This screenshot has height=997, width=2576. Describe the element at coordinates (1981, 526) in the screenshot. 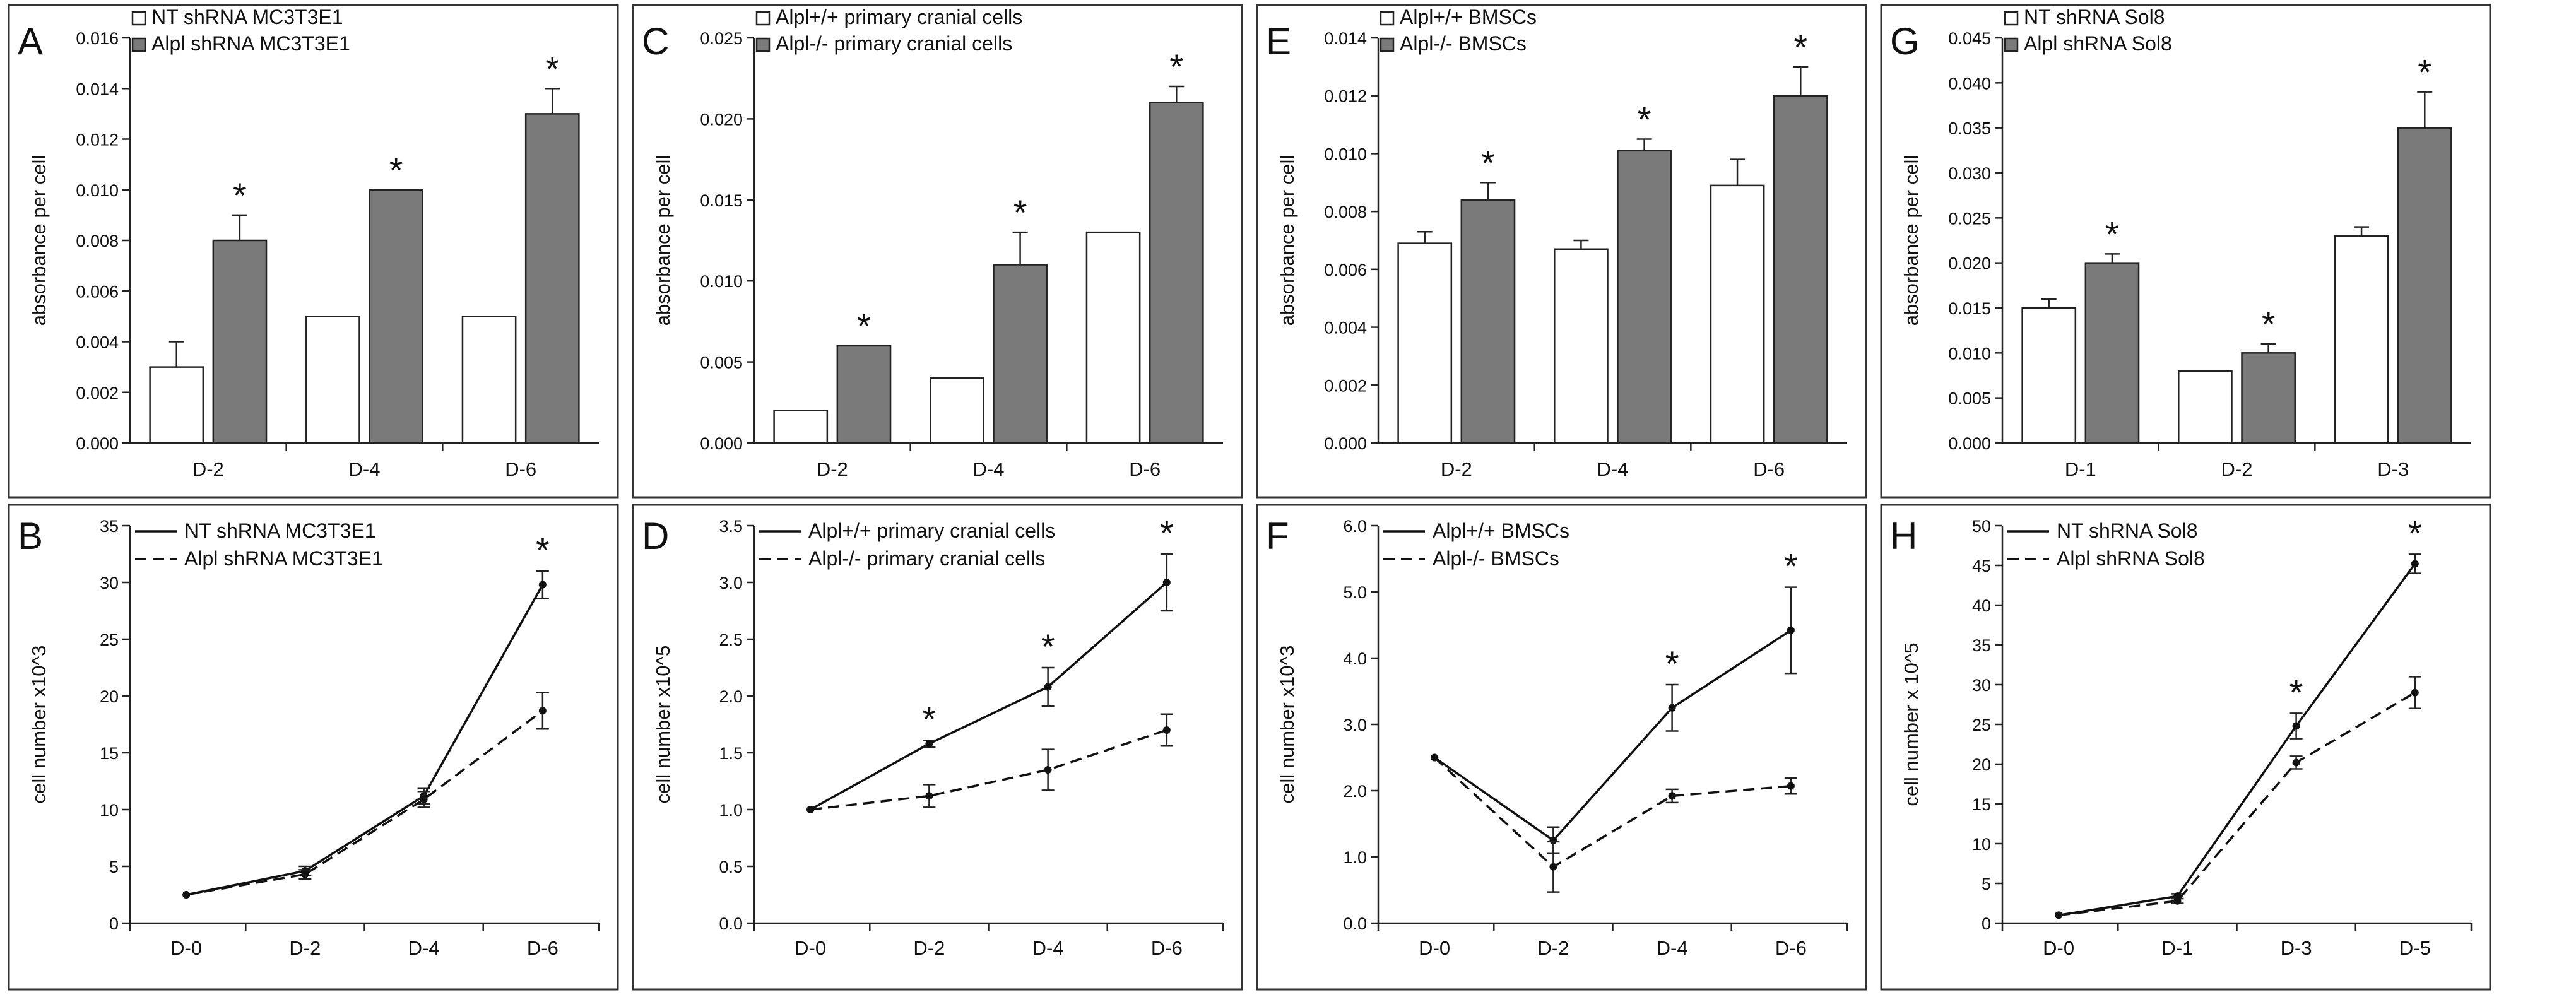

I see `y-tick-label: 50` at that location.